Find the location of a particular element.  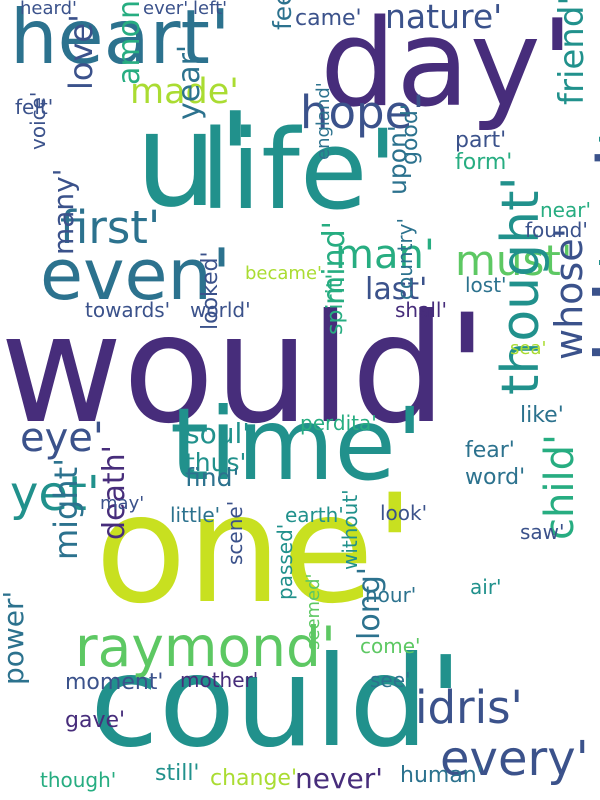

word: year' is located at coordinates (189, 82).